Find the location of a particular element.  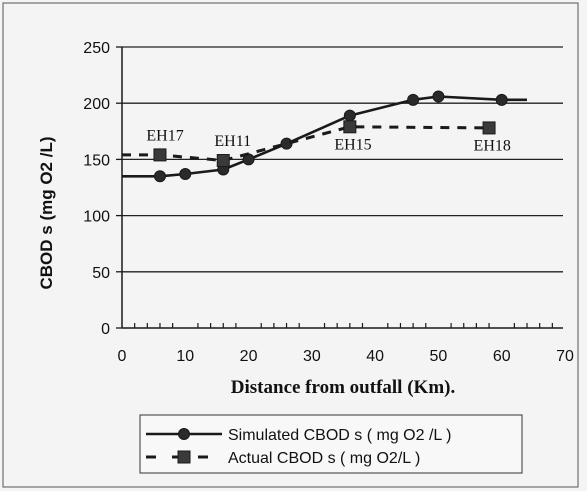

y-axis-label: CBOD s (mg O2 /L) is located at coordinates (46, 212).